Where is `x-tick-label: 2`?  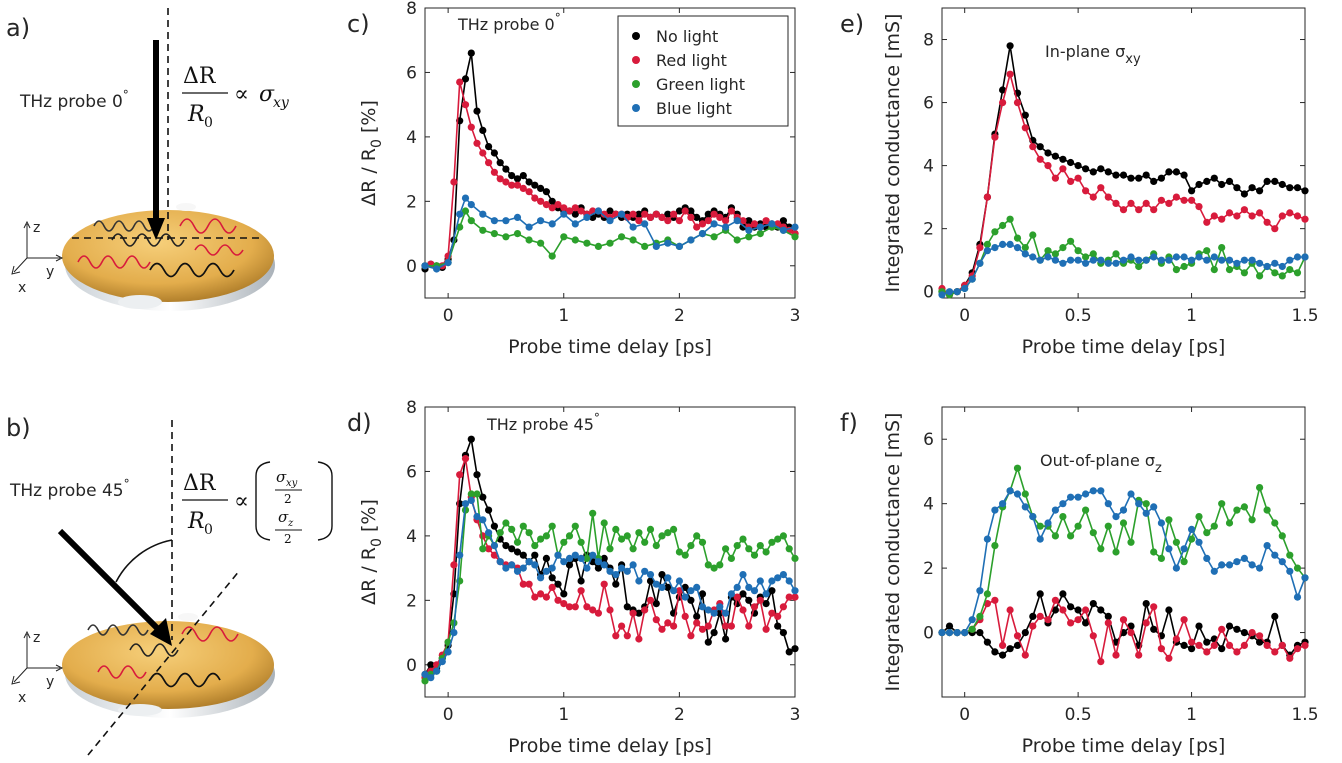 x-tick-label: 2 is located at coordinates (679, 715).